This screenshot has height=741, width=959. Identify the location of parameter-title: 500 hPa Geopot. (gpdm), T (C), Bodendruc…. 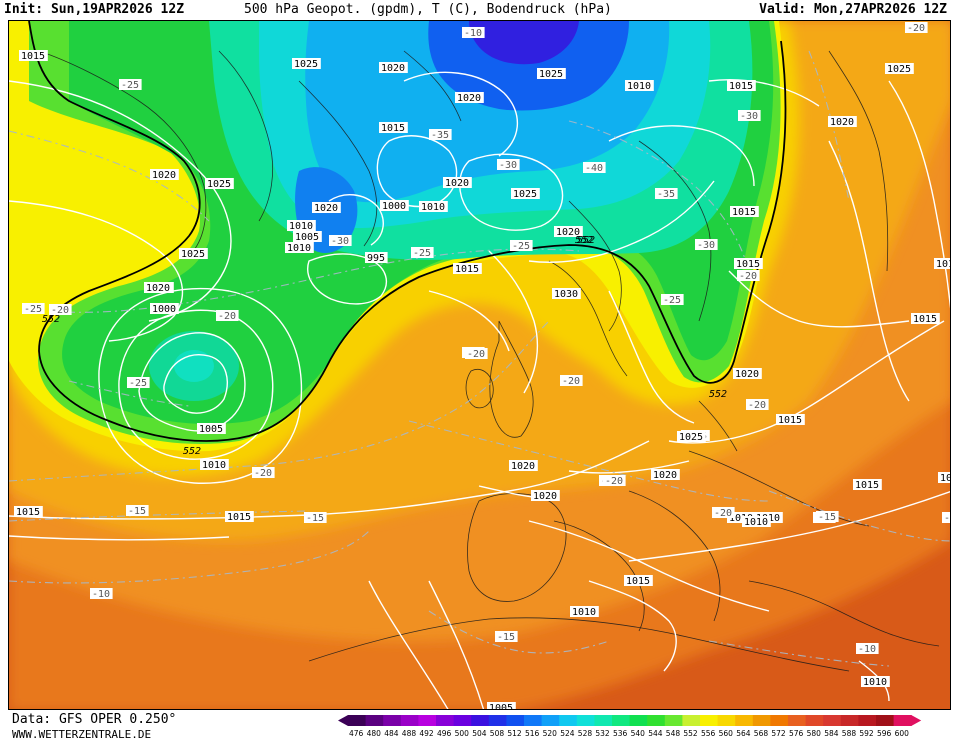
(428, 9).